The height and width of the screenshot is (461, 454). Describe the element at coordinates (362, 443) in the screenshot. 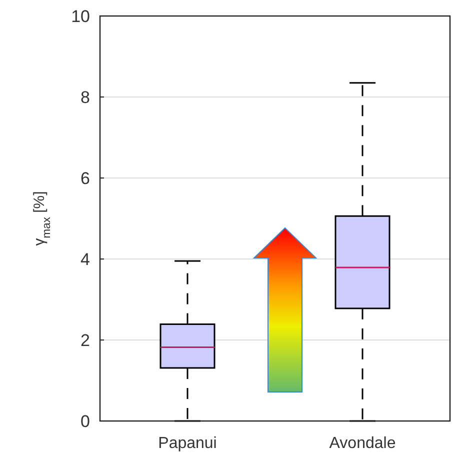

I see `x-tick-label: Avondale` at that location.